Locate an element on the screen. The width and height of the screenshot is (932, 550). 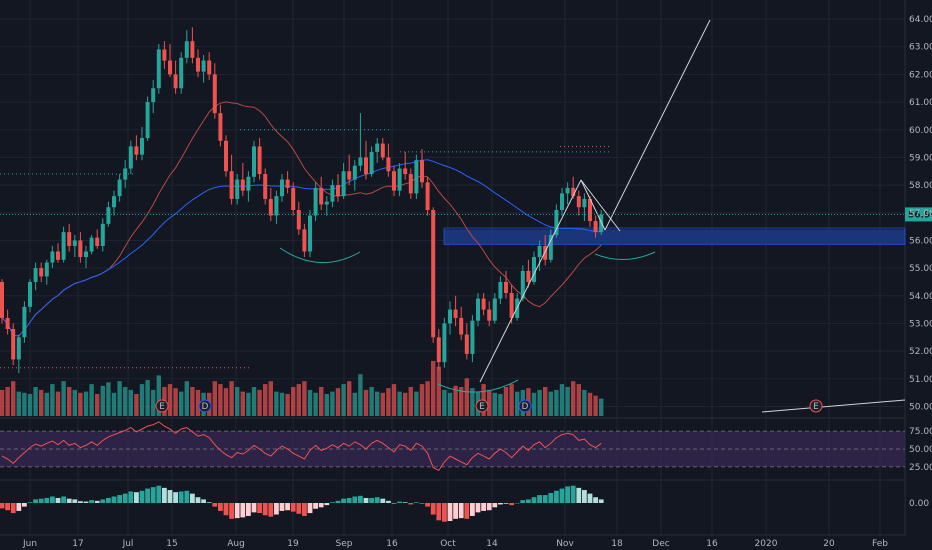
time-tick-label: 19 is located at coordinates (293, 544).